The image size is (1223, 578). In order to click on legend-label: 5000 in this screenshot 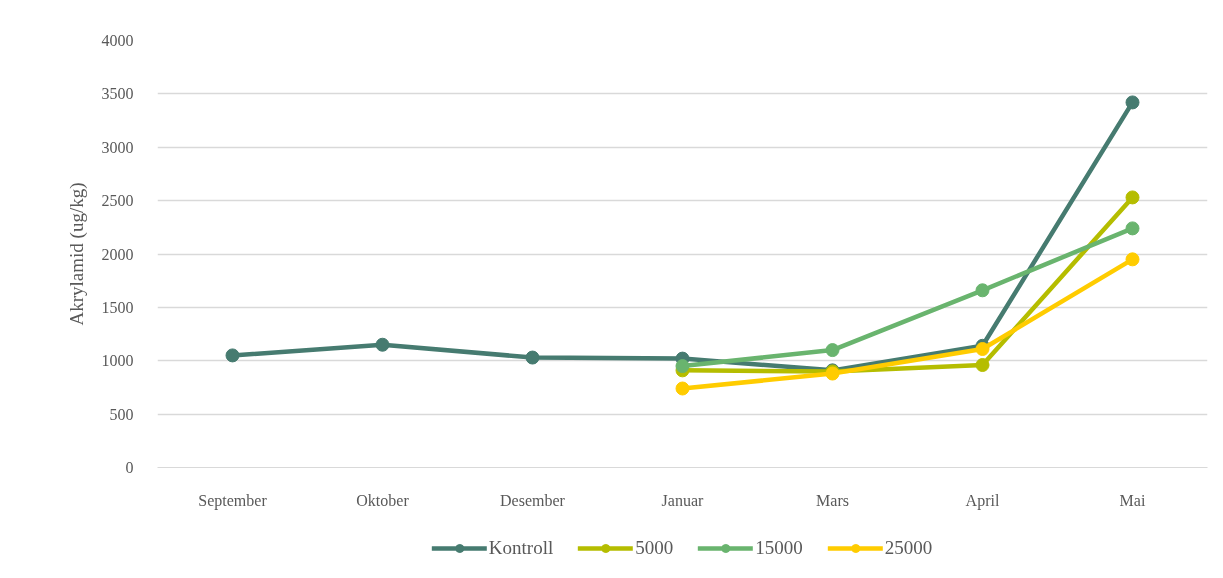, I will do `click(654, 548)`.